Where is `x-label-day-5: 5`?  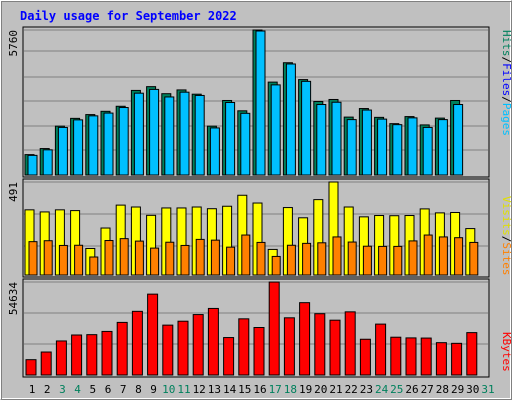
x-label-day-5: 5 is located at coordinates (92, 389).